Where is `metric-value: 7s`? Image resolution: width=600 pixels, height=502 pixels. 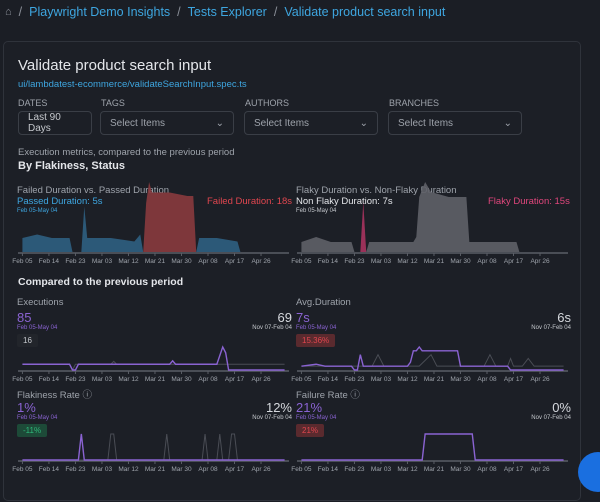 metric-value: 7s is located at coordinates (303, 317).